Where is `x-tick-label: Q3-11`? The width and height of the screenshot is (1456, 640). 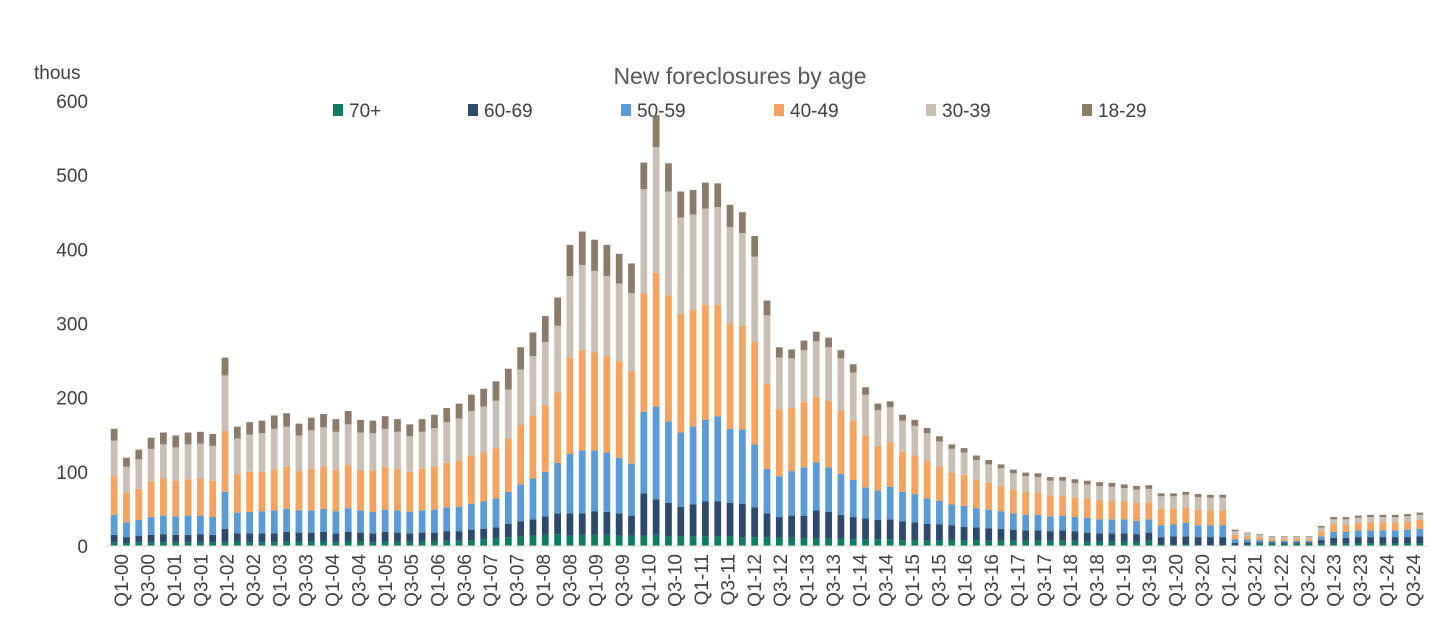 x-tick-label: Q3-11 is located at coordinates (728, 579).